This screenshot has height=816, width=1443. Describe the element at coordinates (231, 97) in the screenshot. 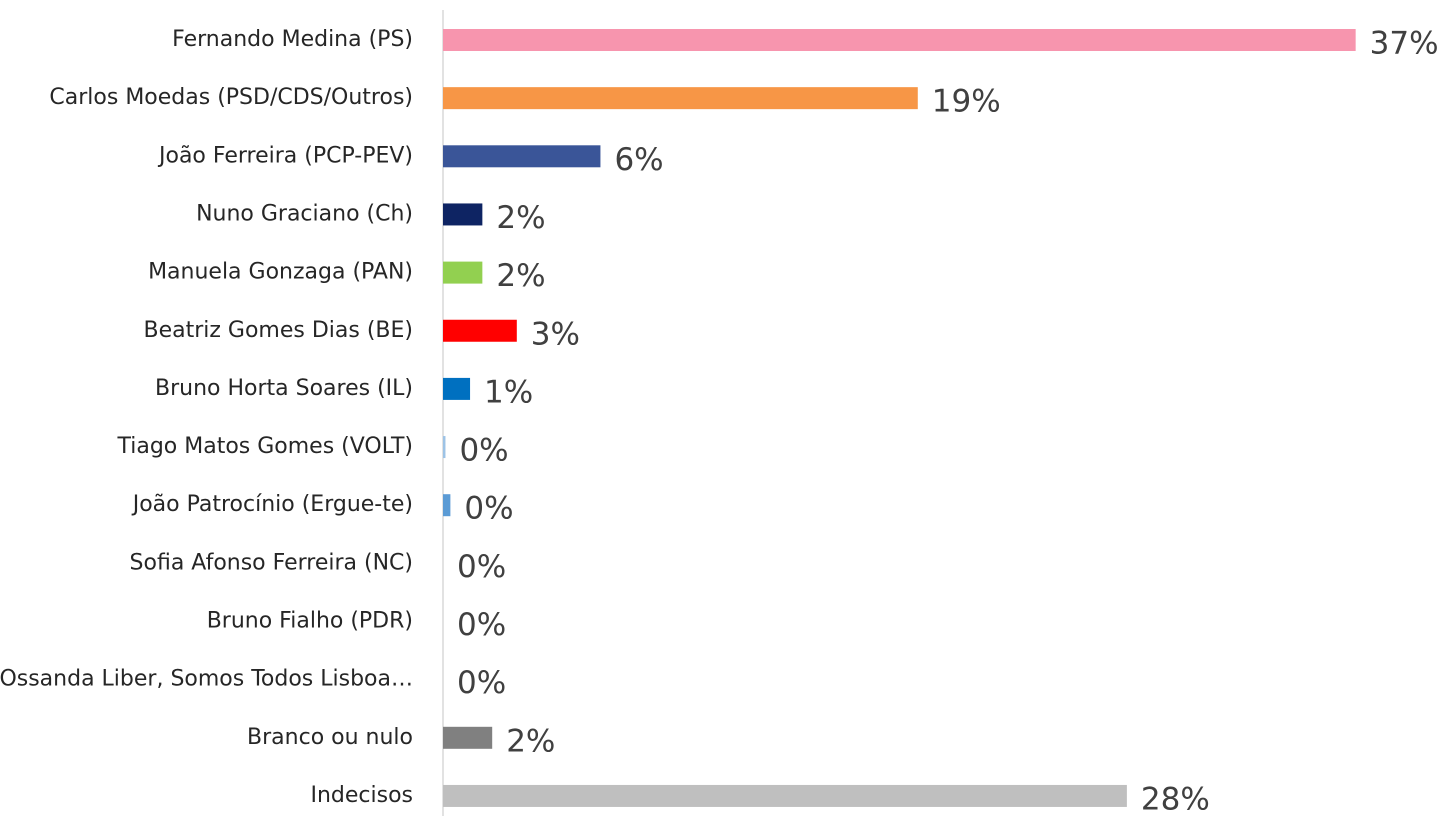

I see `category-label: Carlos Moedas (PSD/CDS/Outros)` at that location.